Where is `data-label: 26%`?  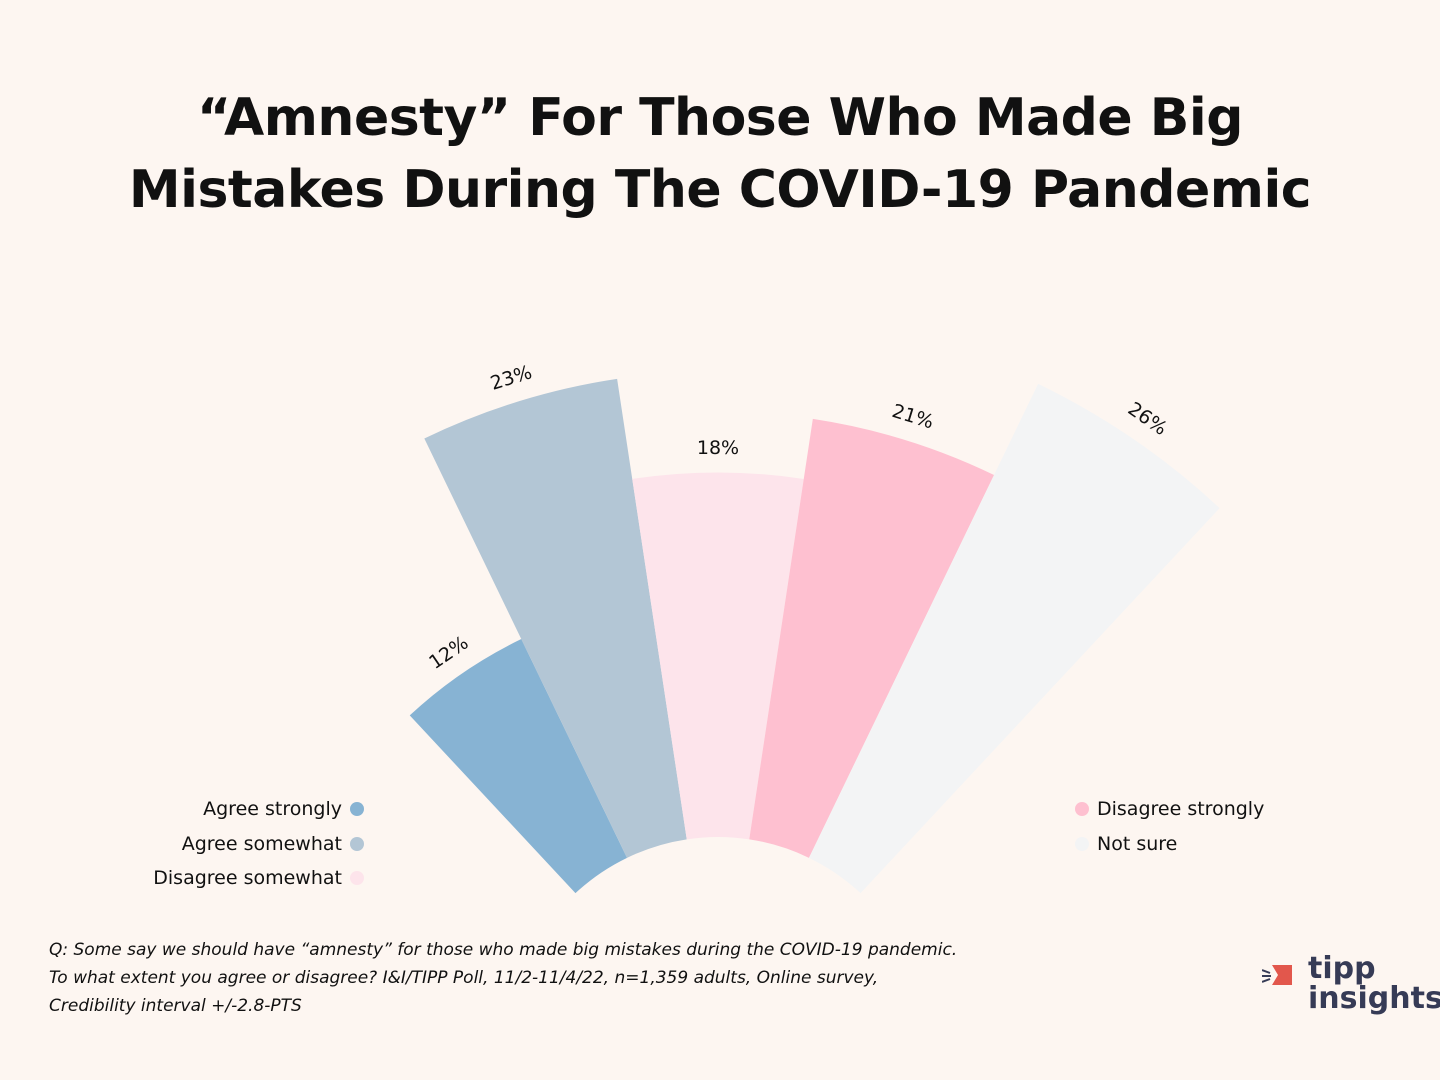 data-label: 26% is located at coordinates (1147, 419).